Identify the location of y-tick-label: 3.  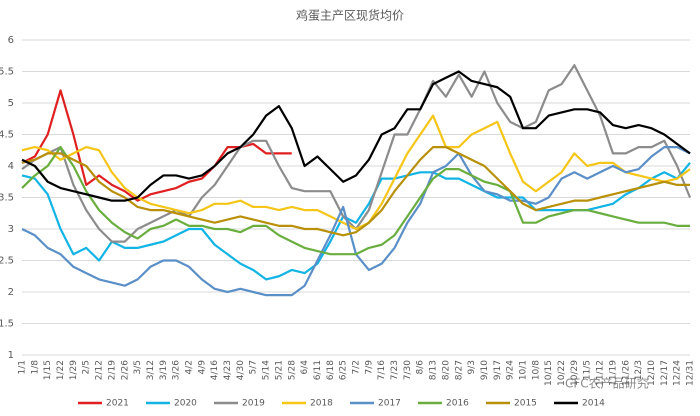
(11, 229).